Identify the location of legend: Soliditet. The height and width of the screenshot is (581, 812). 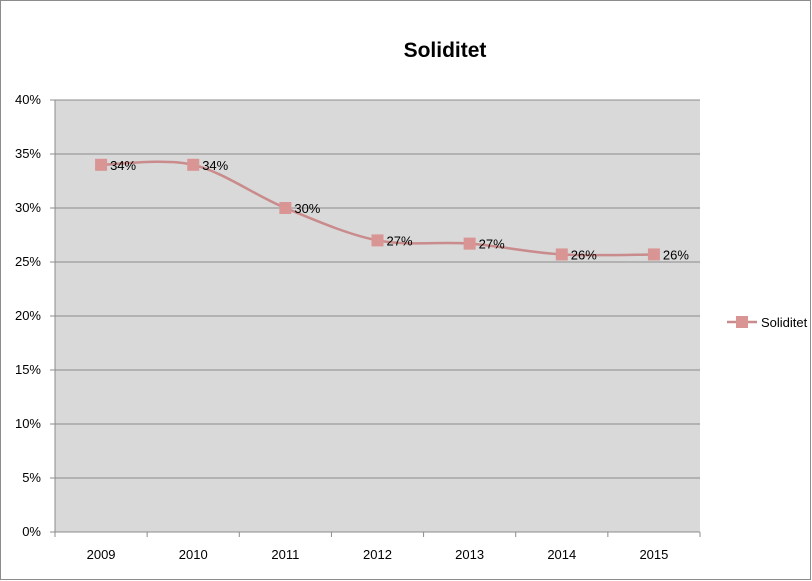
(767, 322).